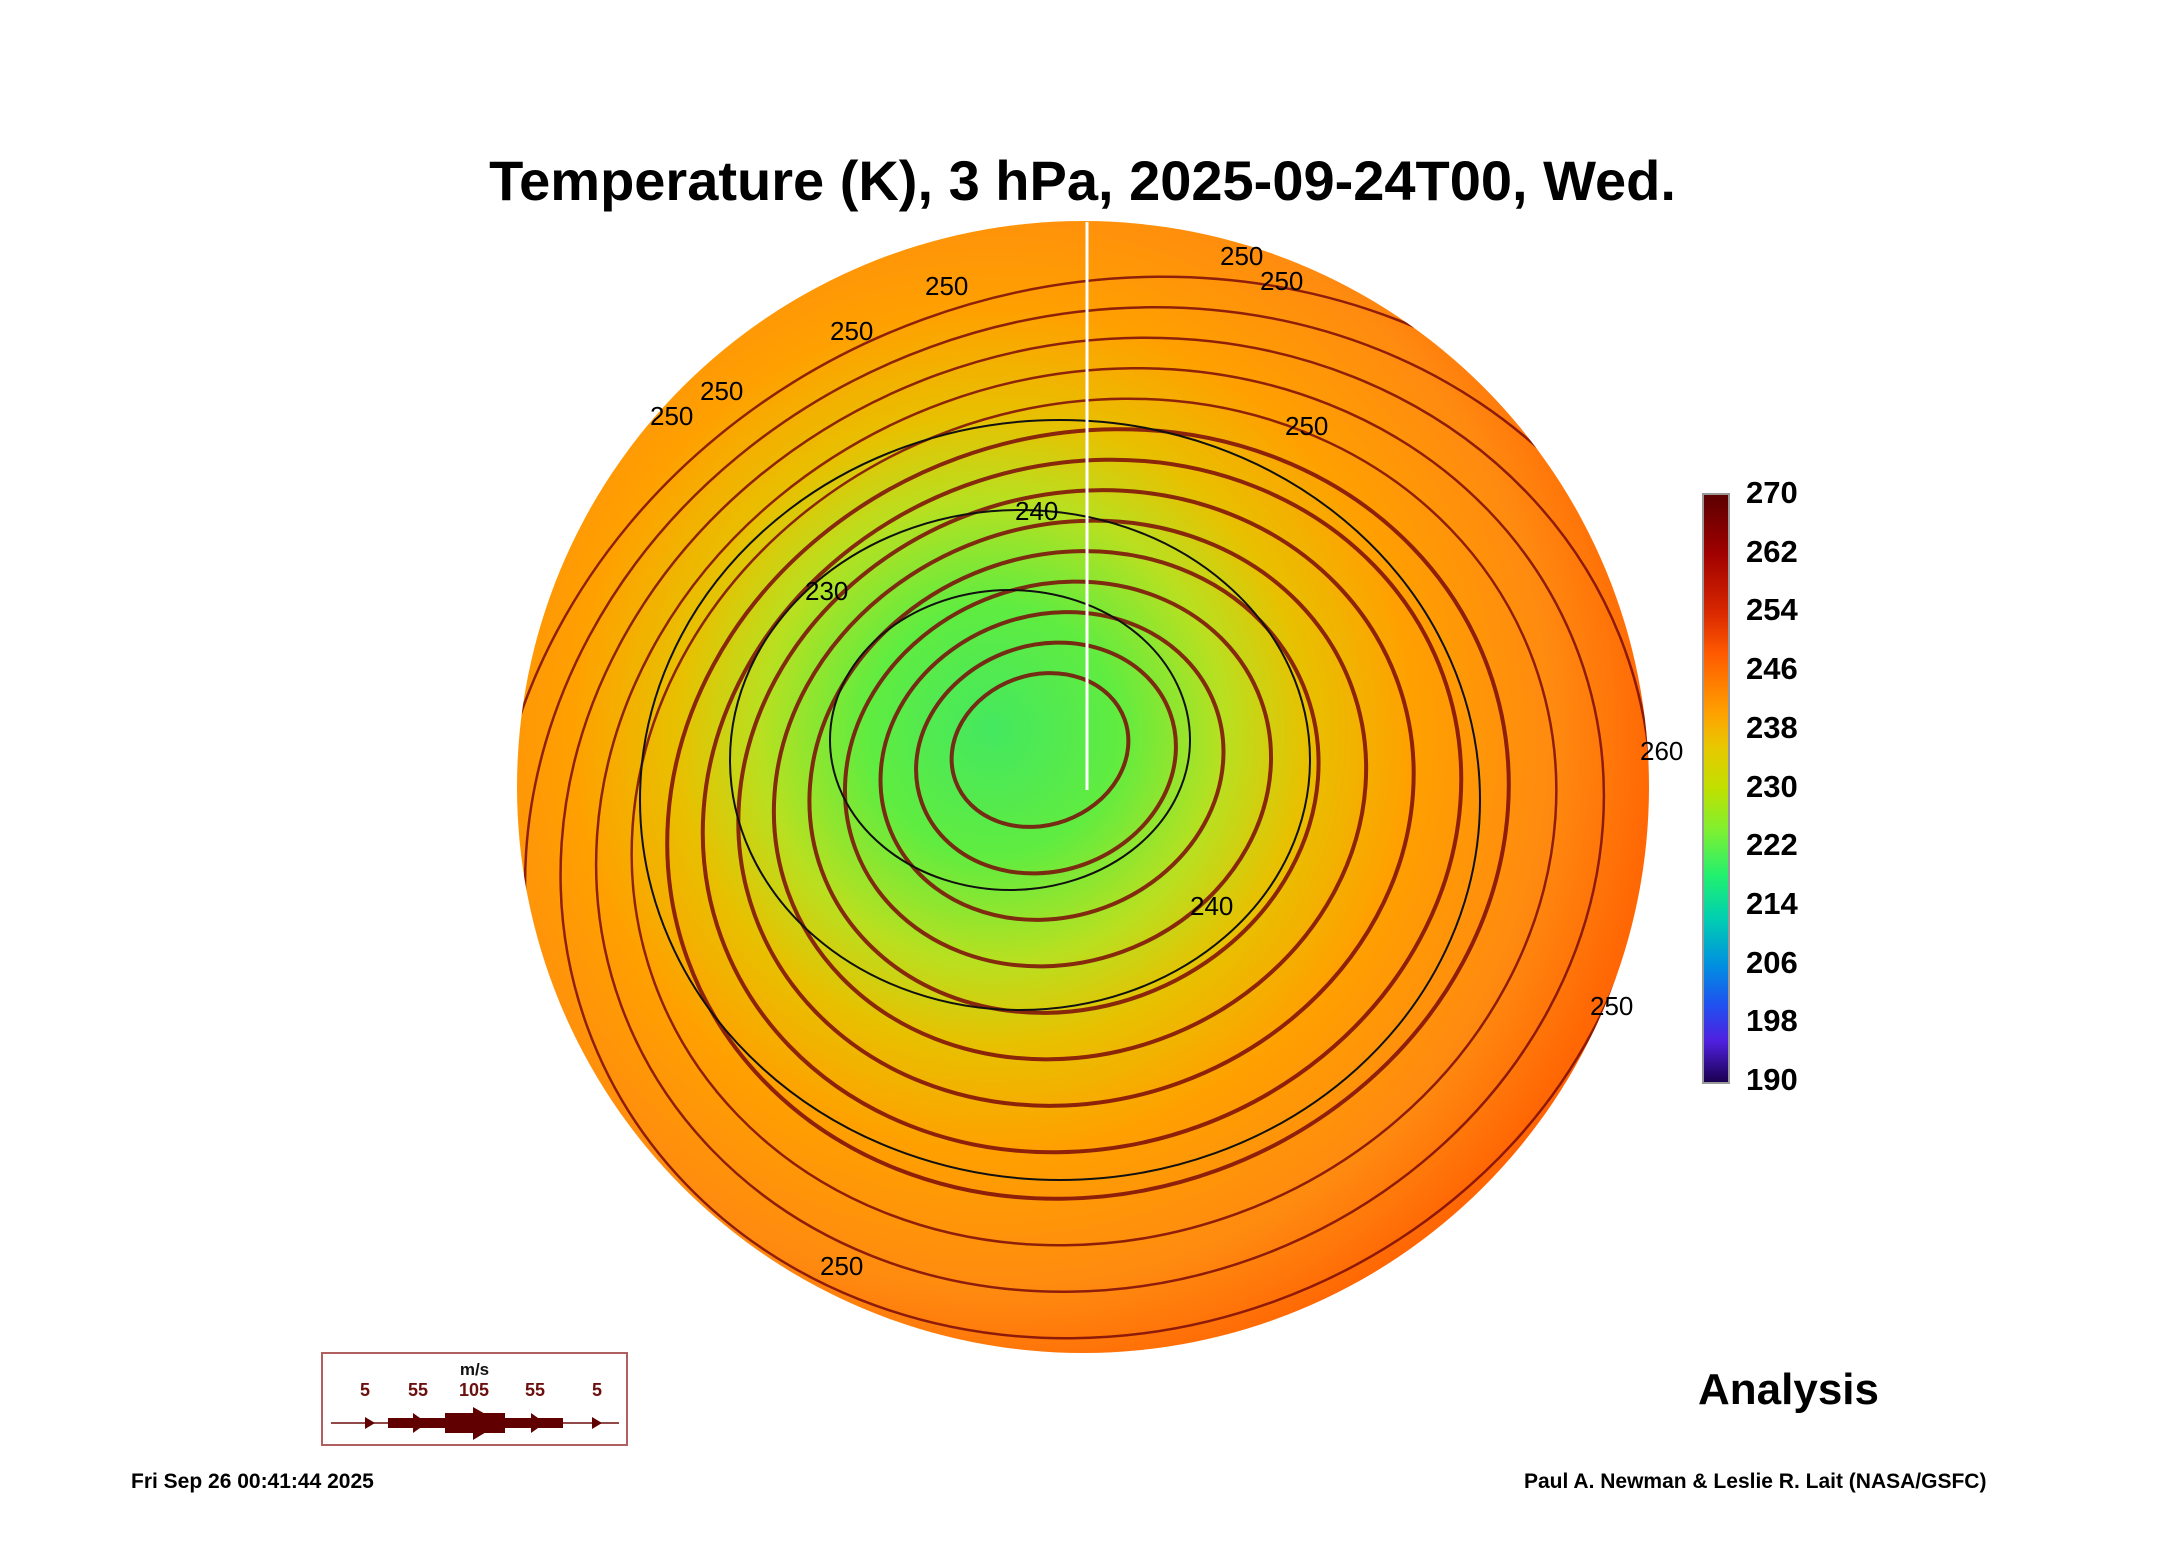  What do you see at coordinates (474, 1390) in the screenshot?
I see `wind-value: 105` at bounding box center [474, 1390].